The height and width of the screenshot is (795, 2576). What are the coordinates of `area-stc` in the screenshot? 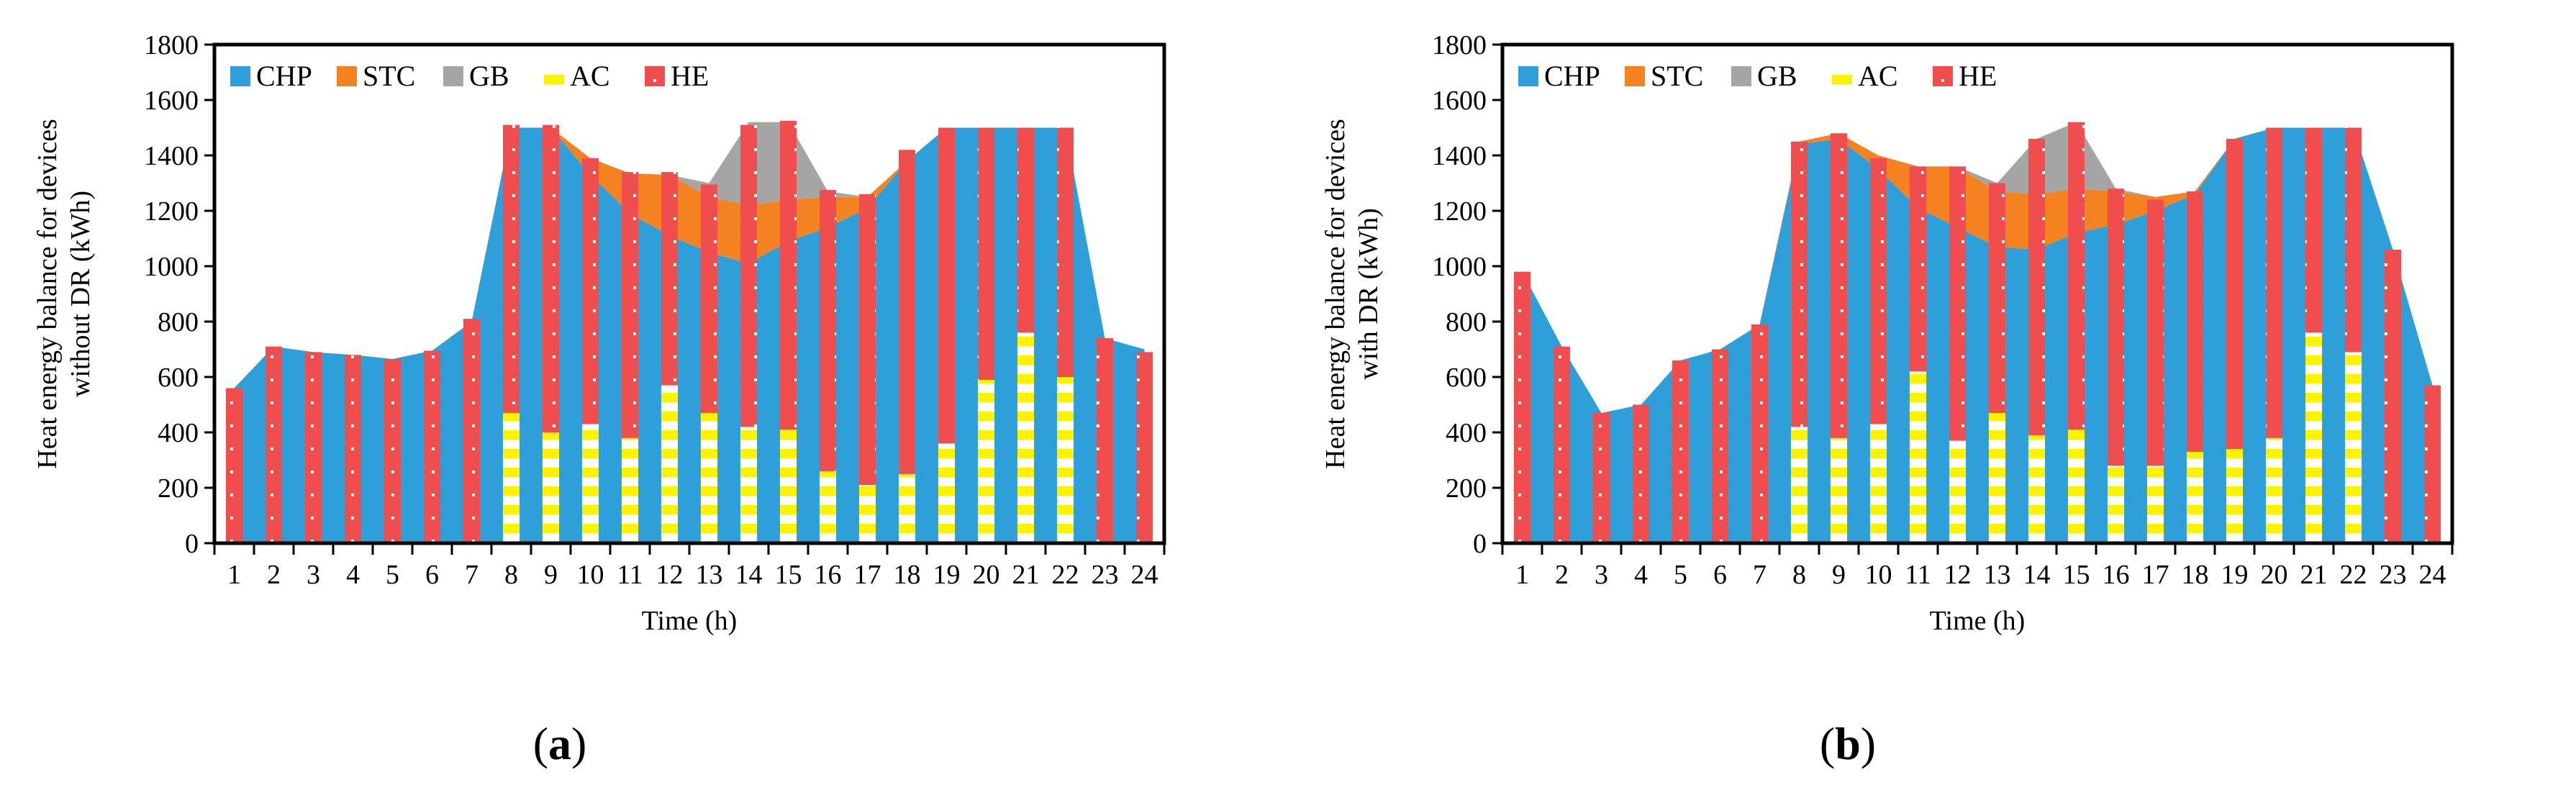 It's located at (1977, 270).